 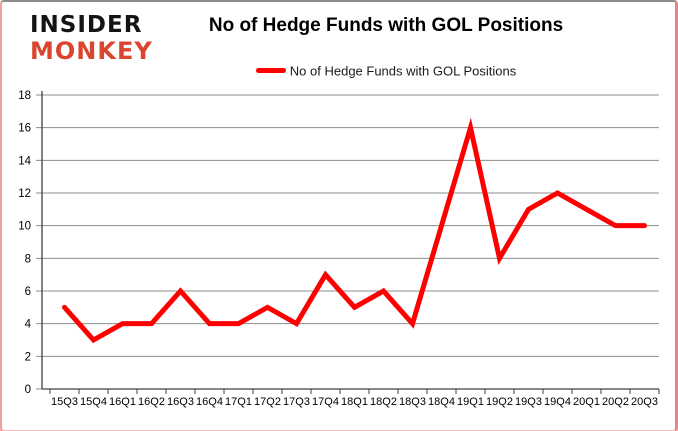 I want to click on x-tick-label: 20Q2, so click(x=615, y=402).